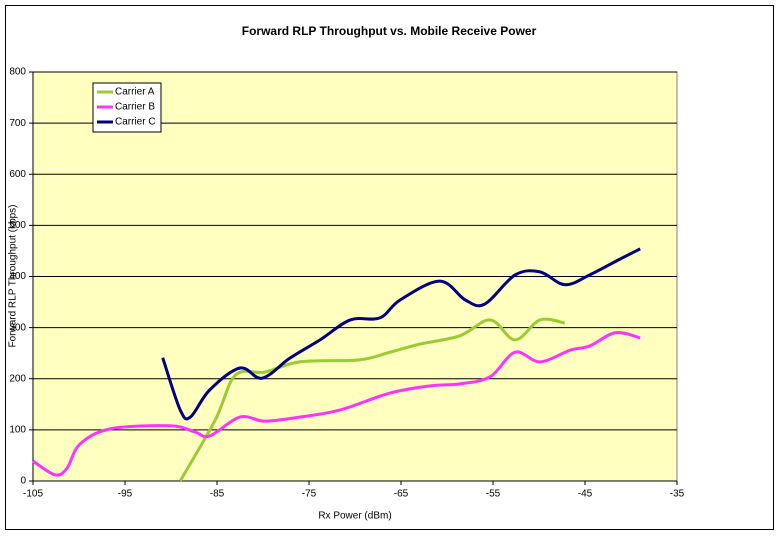  What do you see at coordinates (17, 276) in the screenshot?
I see `y-tick-label: 400` at bounding box center [17, 276].